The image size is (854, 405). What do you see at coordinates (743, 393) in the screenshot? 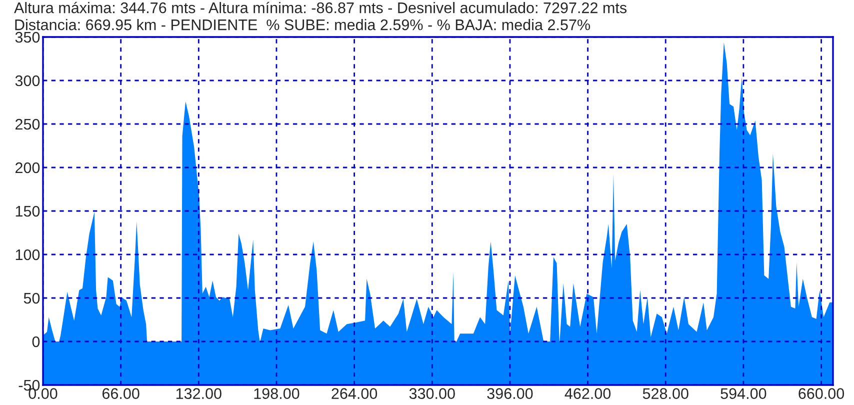
I see `x-tick-label: 594.00` at bounding box center [743, 393].